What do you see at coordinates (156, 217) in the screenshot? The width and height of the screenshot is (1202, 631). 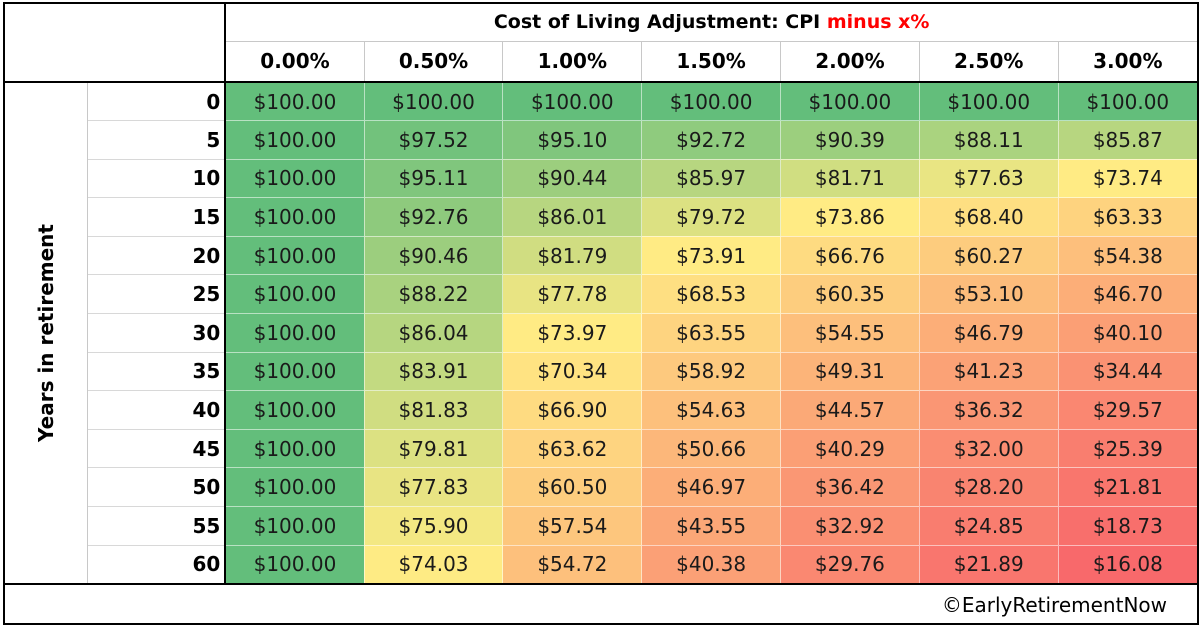 I see `year-label: 15` at bounding box center [156, 217].